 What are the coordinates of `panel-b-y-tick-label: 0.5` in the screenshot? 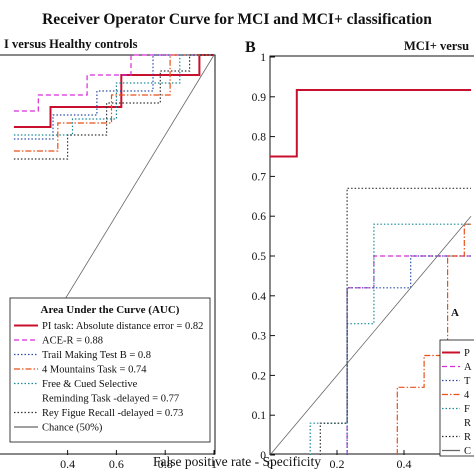 It's located at (259, 257).